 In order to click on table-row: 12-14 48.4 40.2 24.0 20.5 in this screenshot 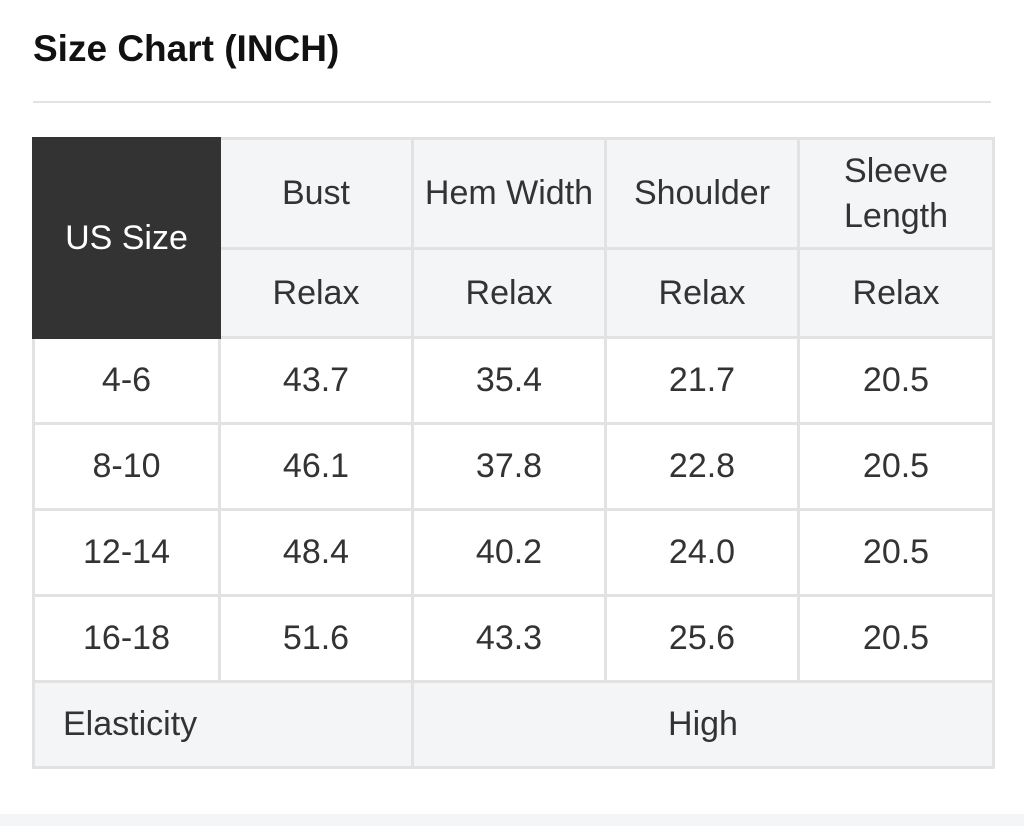, I will do `click(513, 552)`.